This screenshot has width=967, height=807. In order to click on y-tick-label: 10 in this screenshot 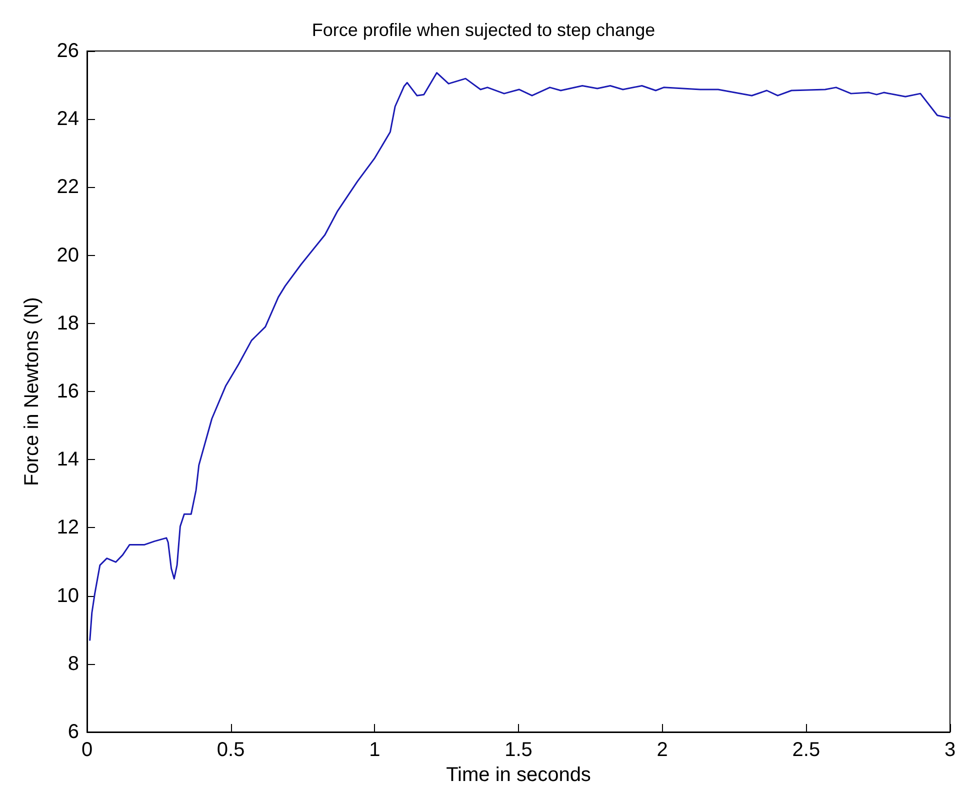, I will do `click(67, 595)`.